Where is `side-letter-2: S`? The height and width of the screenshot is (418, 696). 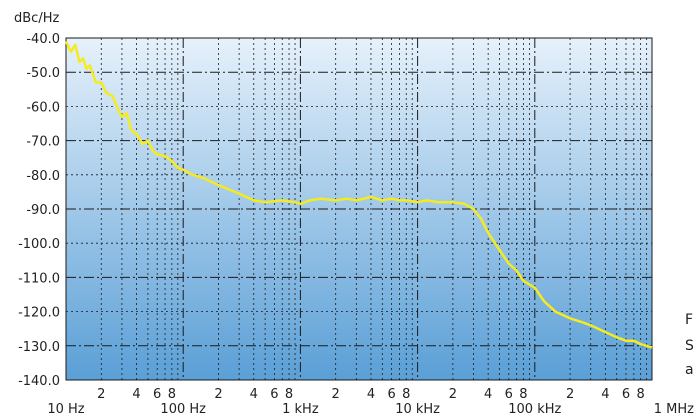
side-letter-2: S is located at coordinates (689, 346).